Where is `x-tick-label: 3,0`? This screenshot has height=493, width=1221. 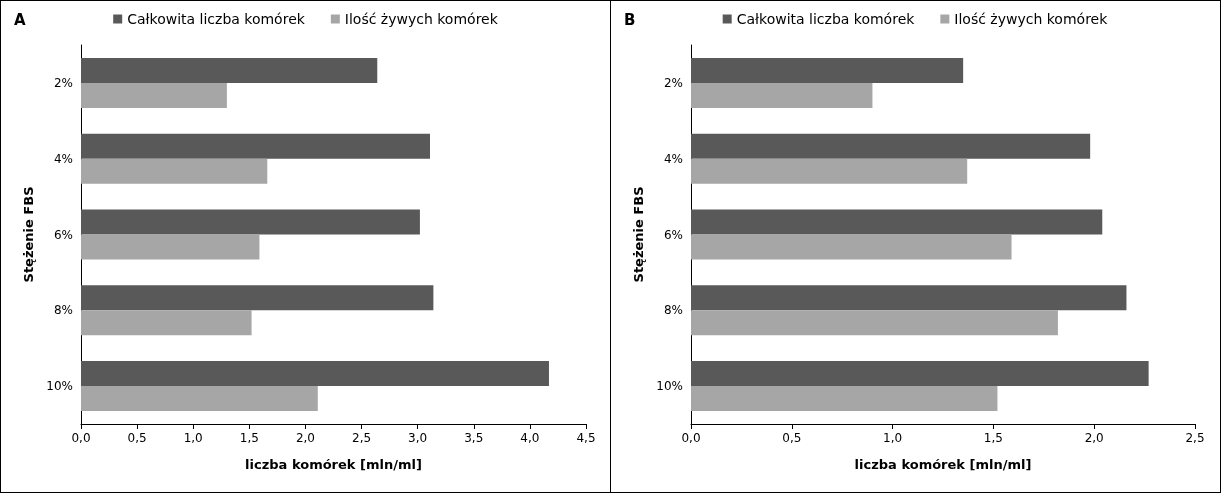
x-tick-label: 3,0 is located at coordinates (418, 438).